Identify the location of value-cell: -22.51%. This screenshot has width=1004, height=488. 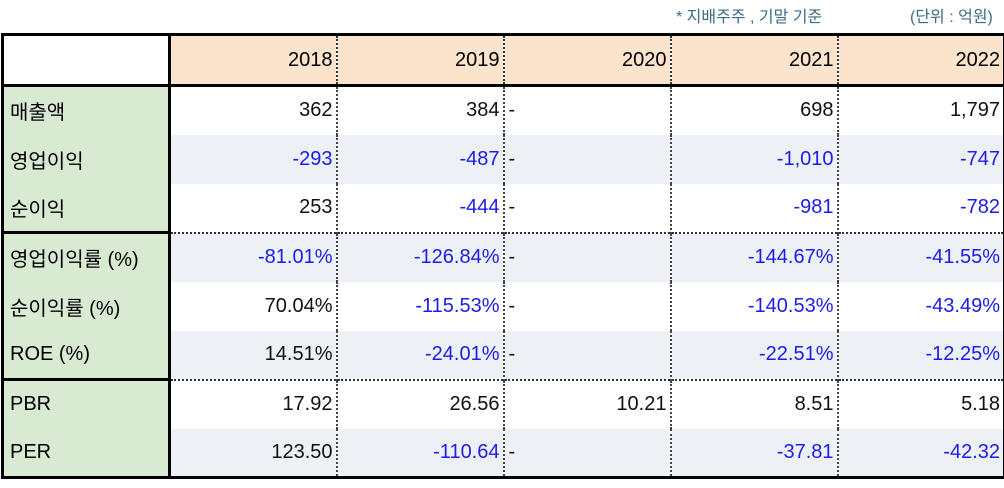
(753, 355).